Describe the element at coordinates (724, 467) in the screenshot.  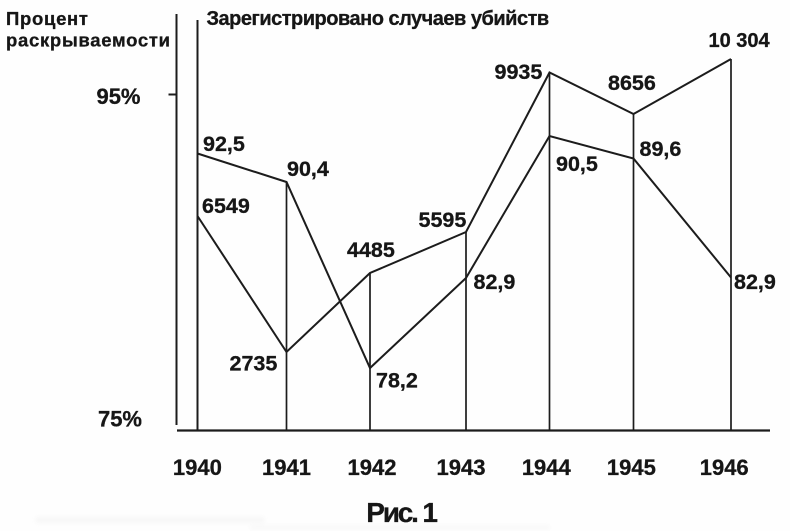
I see `svg-text: 1946` at that location.